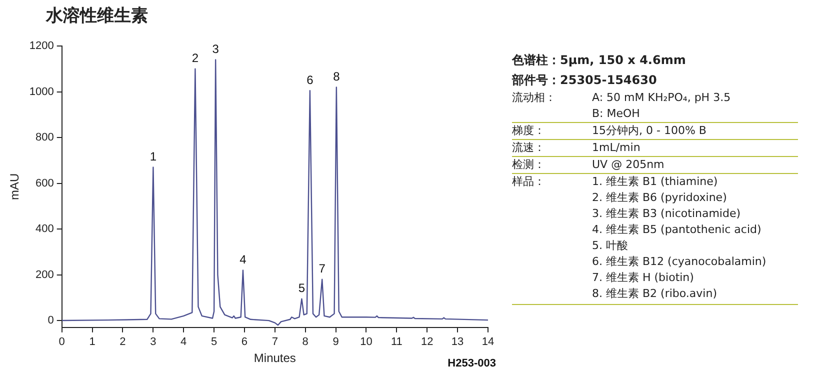  What do you see at coordinates (336, 76) in the screenshot?
I see `annotation: 8` at bounding box center [336, 76].